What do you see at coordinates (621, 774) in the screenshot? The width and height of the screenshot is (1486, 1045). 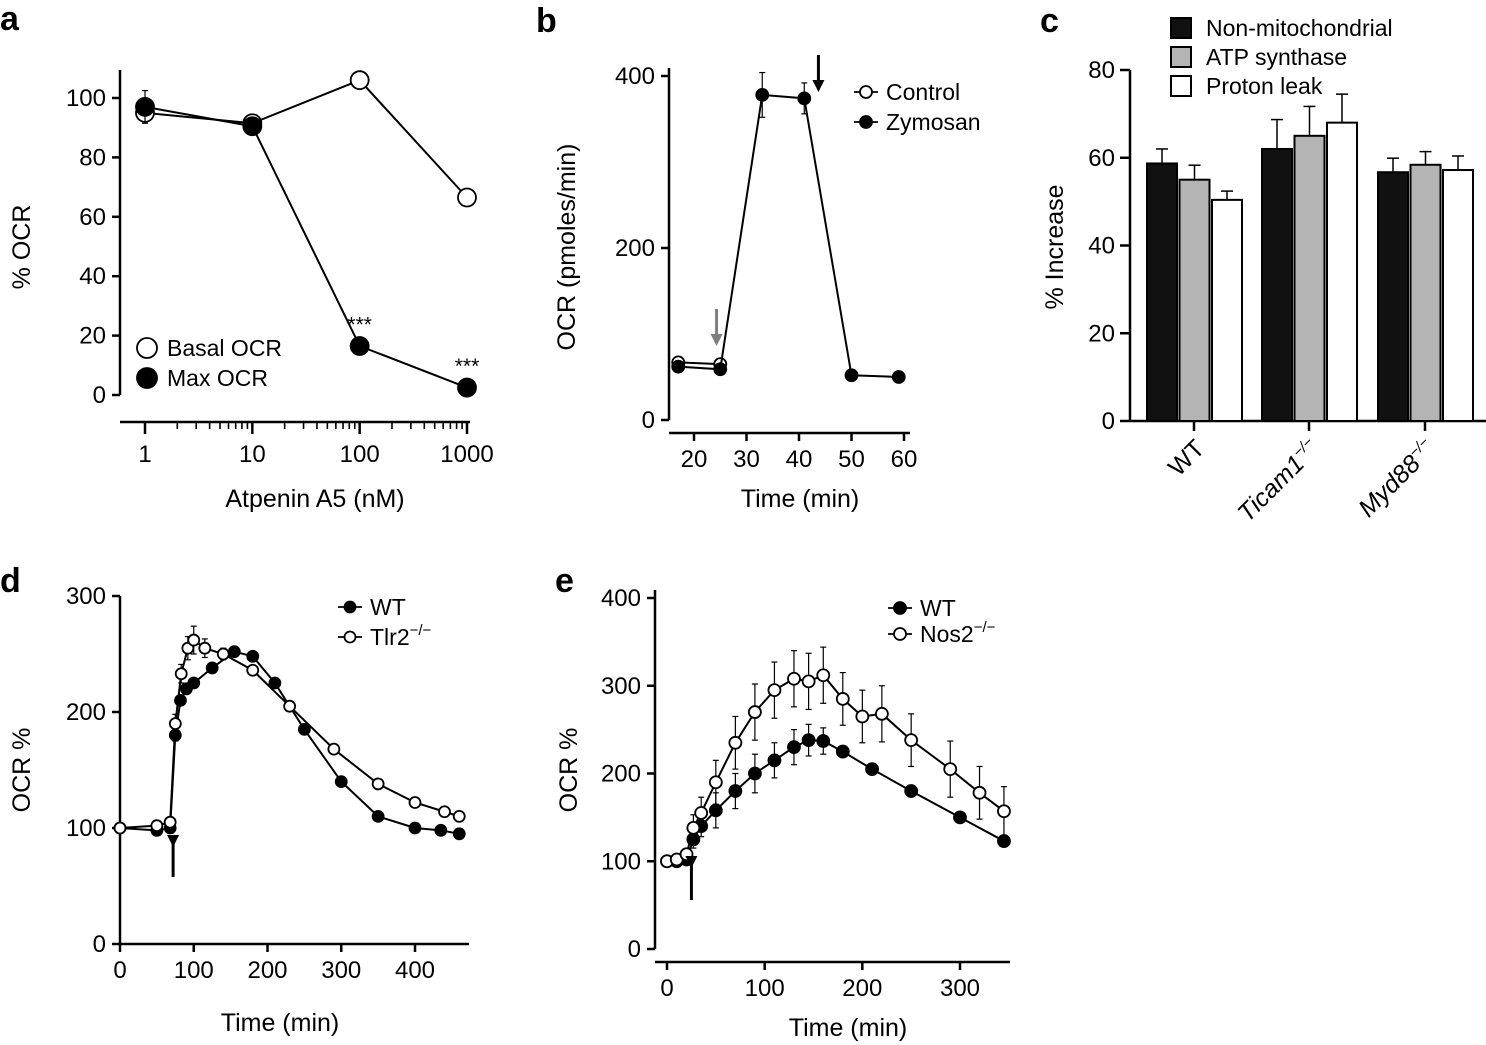 I see `y-tick-label: 200` at bounding box center [621, 774].